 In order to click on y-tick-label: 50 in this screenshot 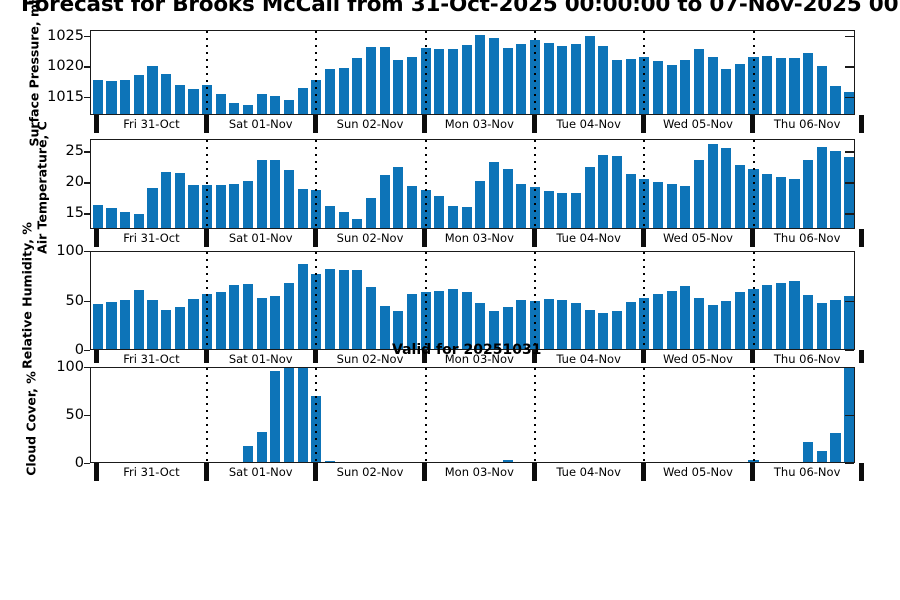, I will do `click(74, 415)`.